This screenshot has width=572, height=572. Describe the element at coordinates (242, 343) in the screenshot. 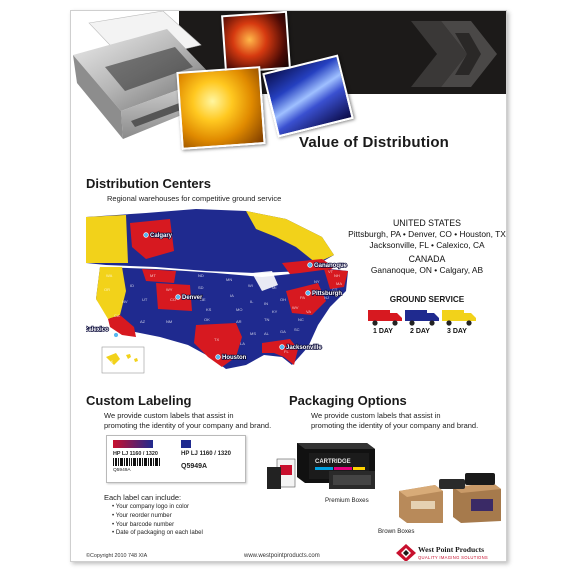

I see `state-label: LA` at that location.